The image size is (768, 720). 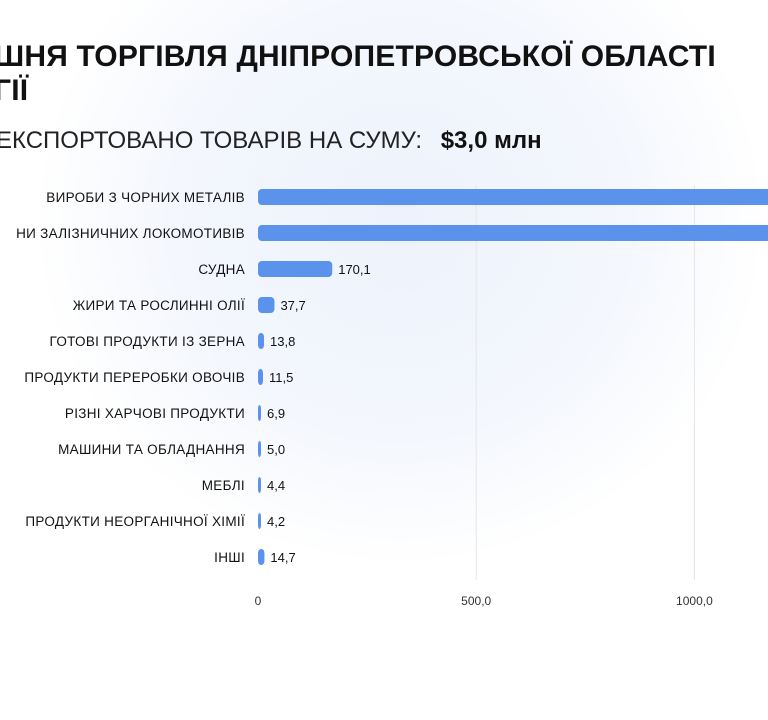 I want to click on value-label: 170,1, so click(x=354, y=269).